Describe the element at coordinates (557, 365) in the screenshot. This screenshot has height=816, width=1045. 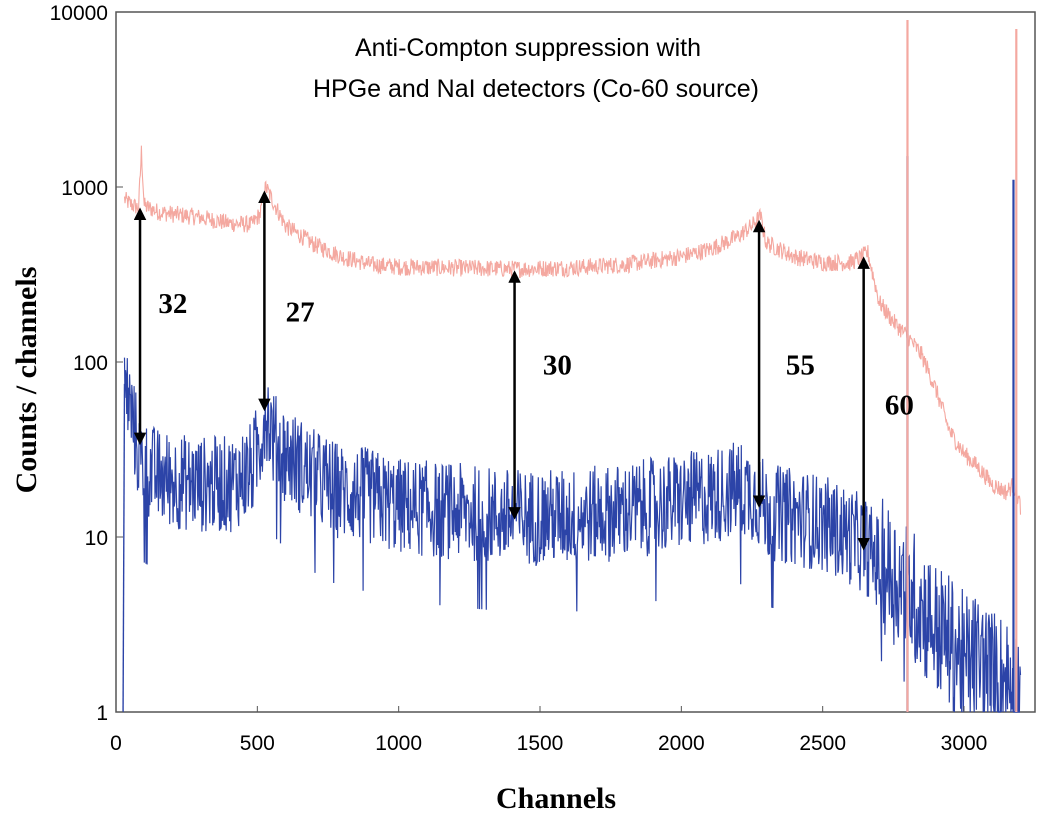
I see `ratio-label-30: 30` at that location.